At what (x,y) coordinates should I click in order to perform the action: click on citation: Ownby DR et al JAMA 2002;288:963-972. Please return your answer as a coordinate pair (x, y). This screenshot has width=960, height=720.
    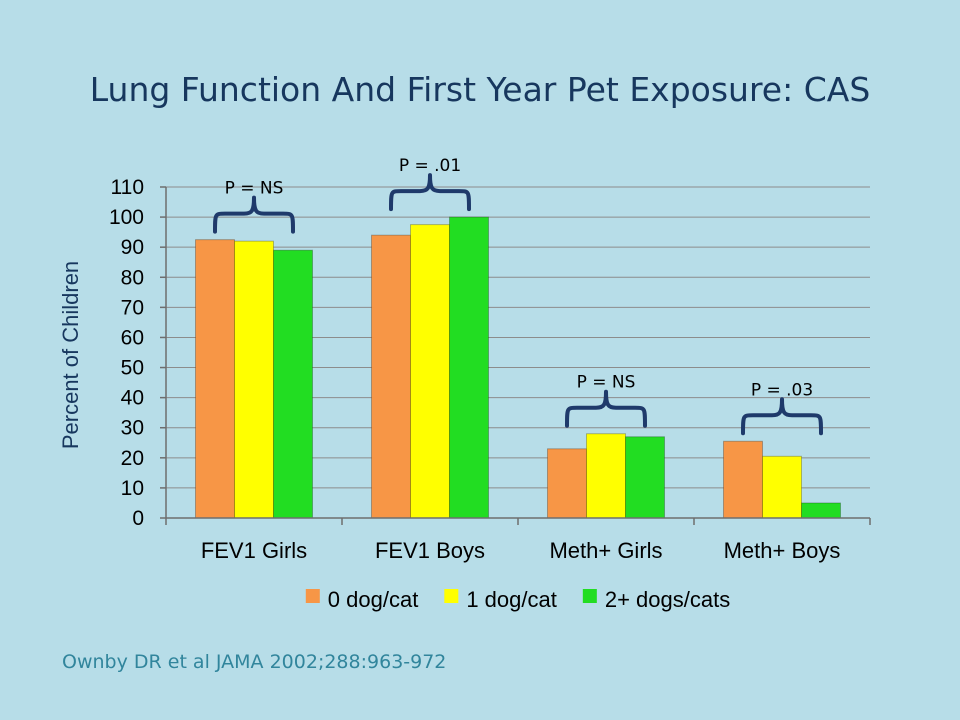
    Looking at the image, I should click on (254, 662).